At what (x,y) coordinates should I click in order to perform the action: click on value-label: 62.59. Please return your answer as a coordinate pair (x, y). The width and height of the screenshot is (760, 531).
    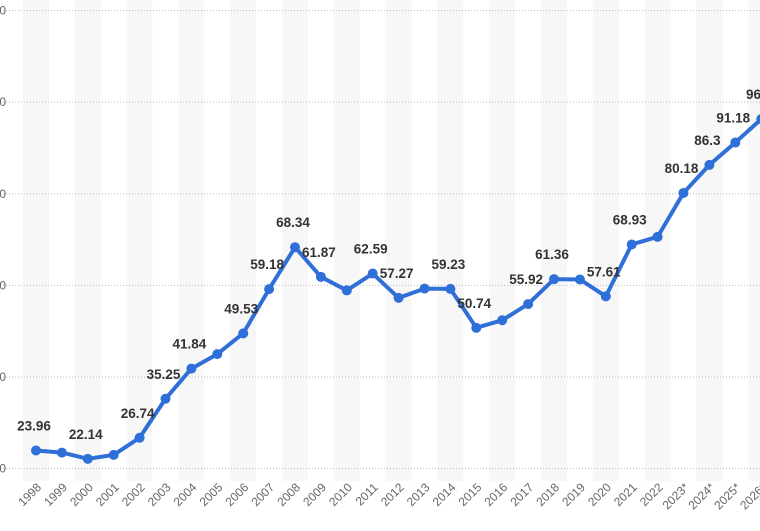
    Looking at the image, I should click on (371, 249).